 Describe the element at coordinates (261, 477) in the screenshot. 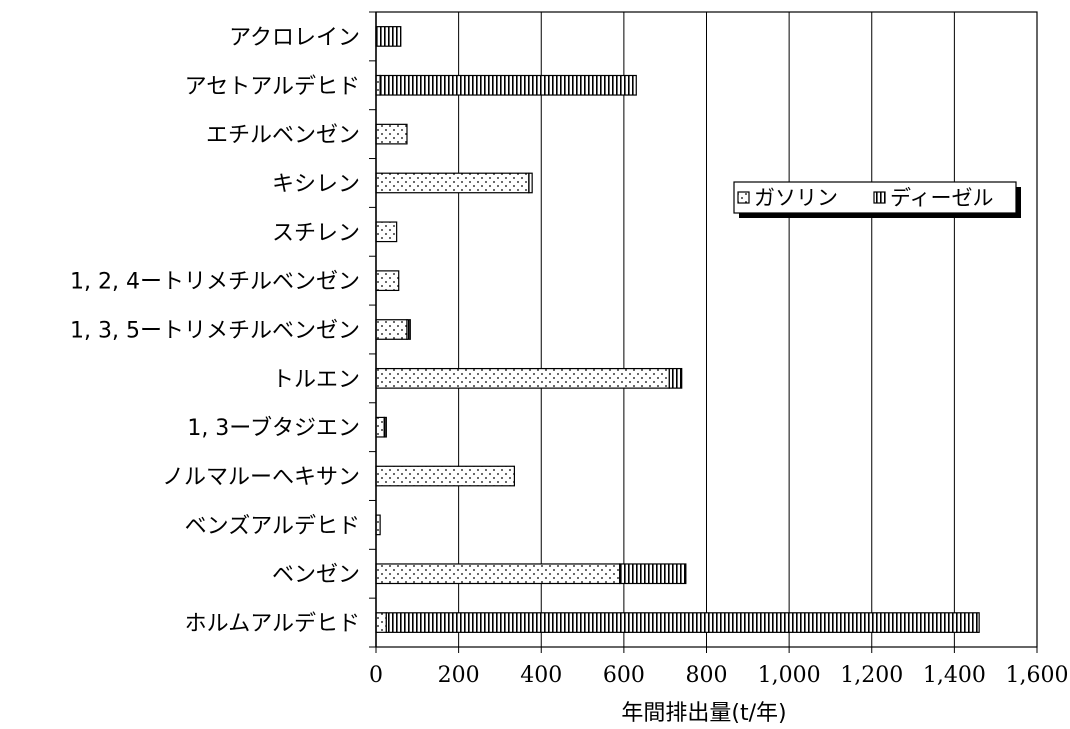

I see `category-label: ノルマルーへキサン` at that location.